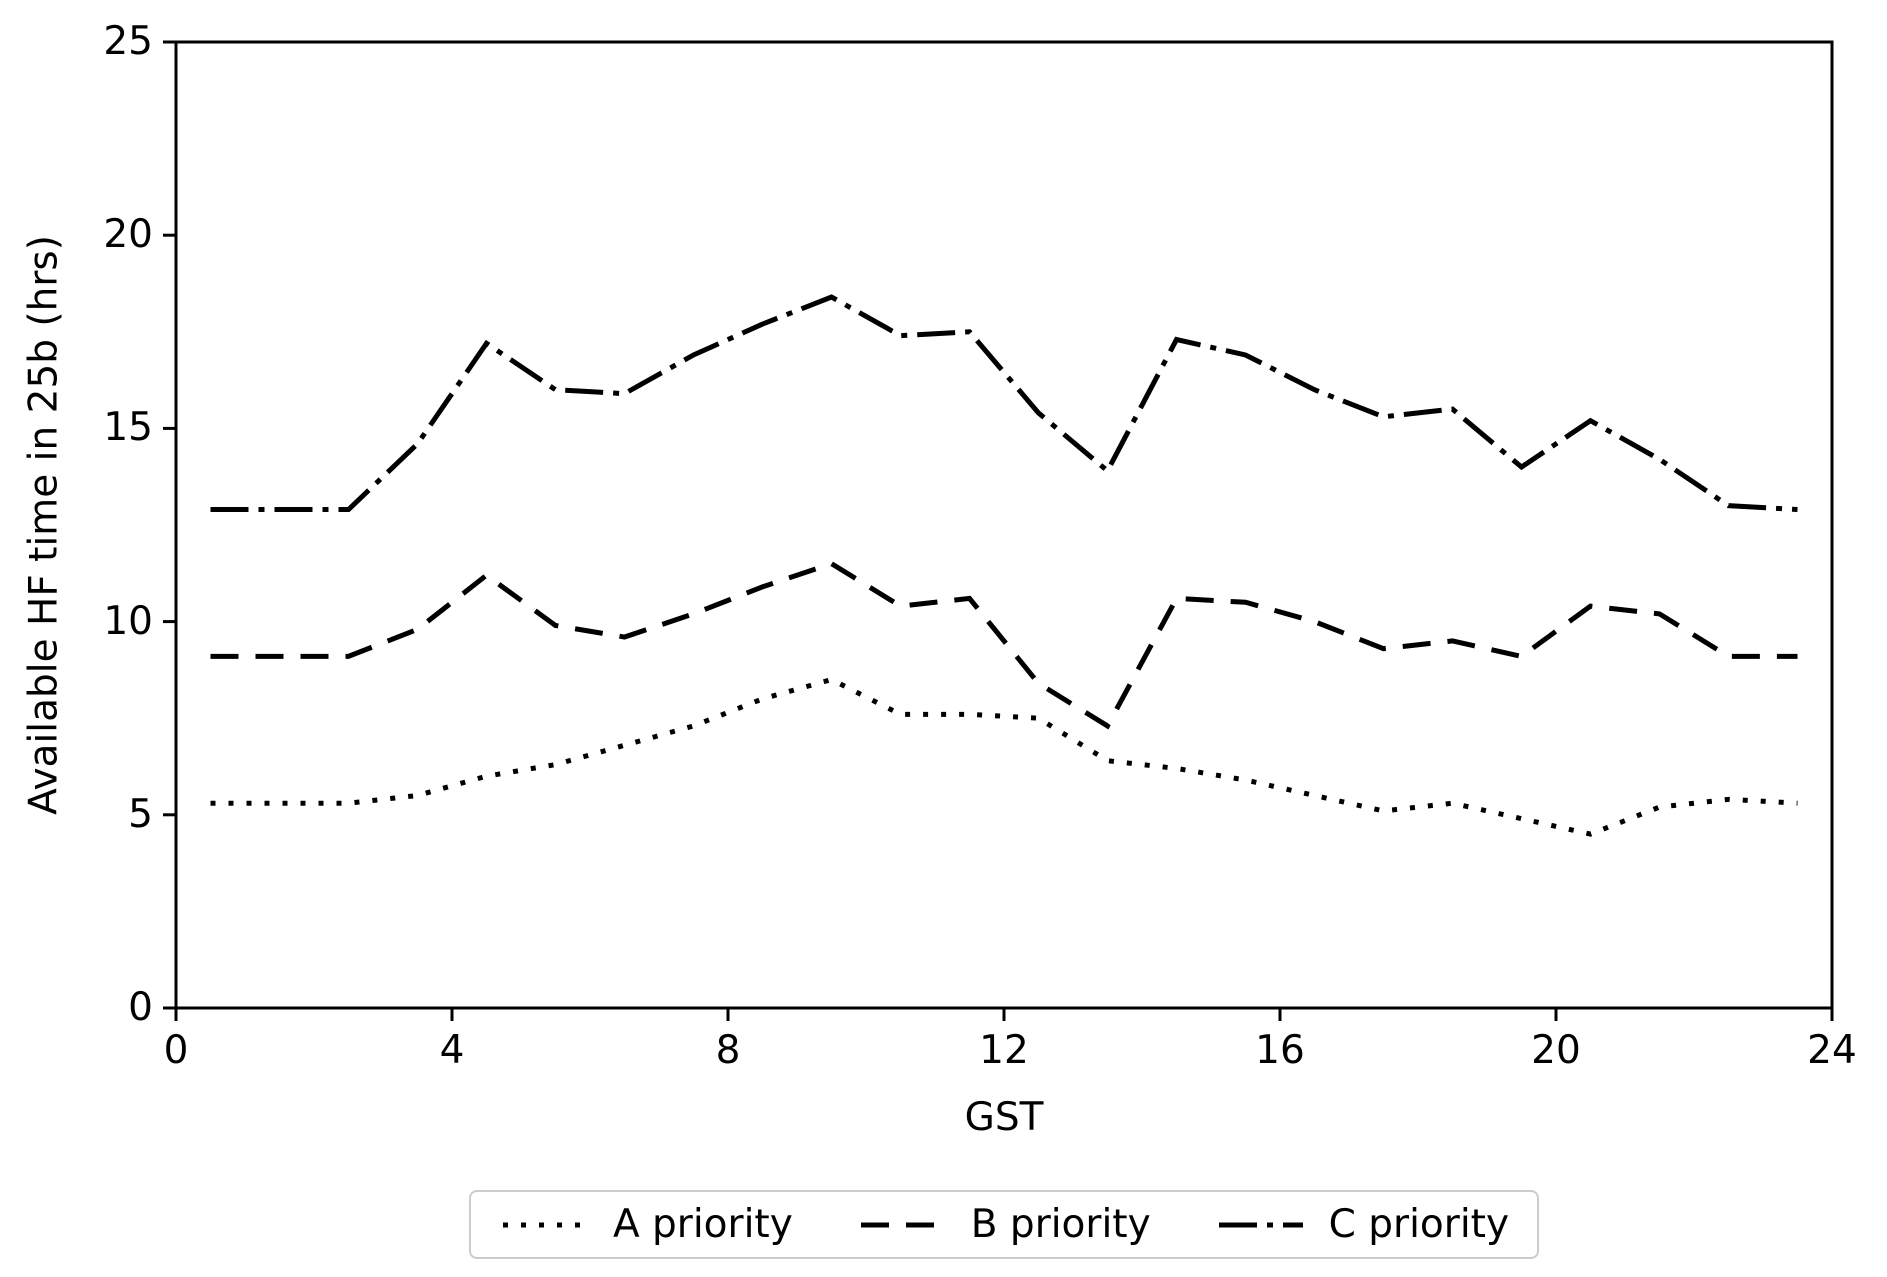  What do you see at coordinates (452, 1050) in the screenshot?
I see `x-tick-label: 4` at bounding box center [452, 1050].